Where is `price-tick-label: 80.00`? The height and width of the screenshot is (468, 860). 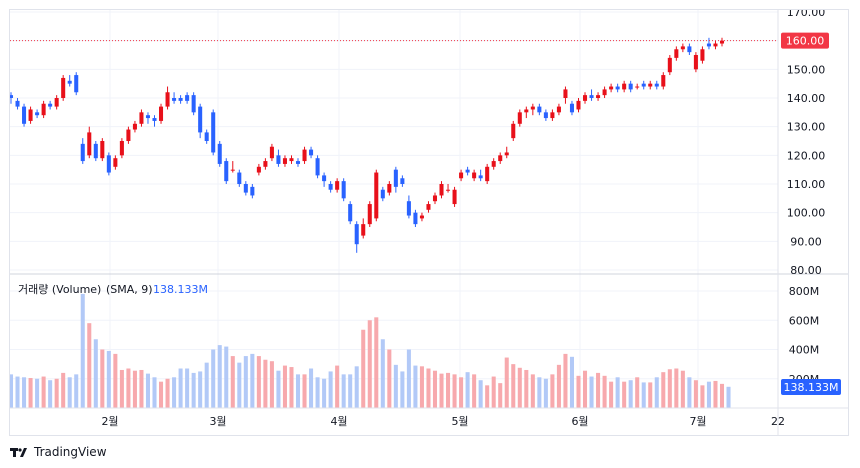 price-tick-label: 80.00 is located at coordinates (806, 270).